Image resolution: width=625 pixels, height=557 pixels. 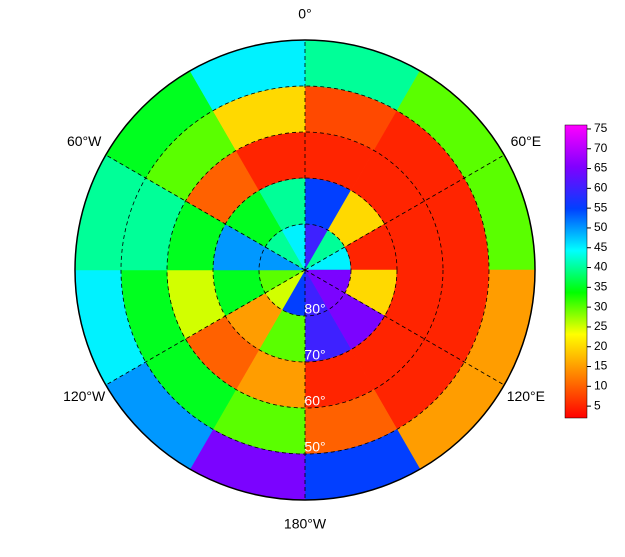 What do you see at coordinates (601, 128) in the screenshot?
I see `colorbar-tick-label: 75` at bounding box center [601, 128].